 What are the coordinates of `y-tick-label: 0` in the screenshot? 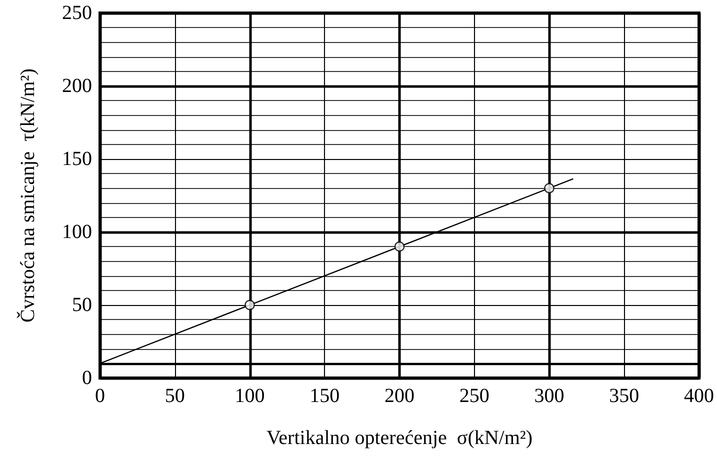 It's located at (87, 378).